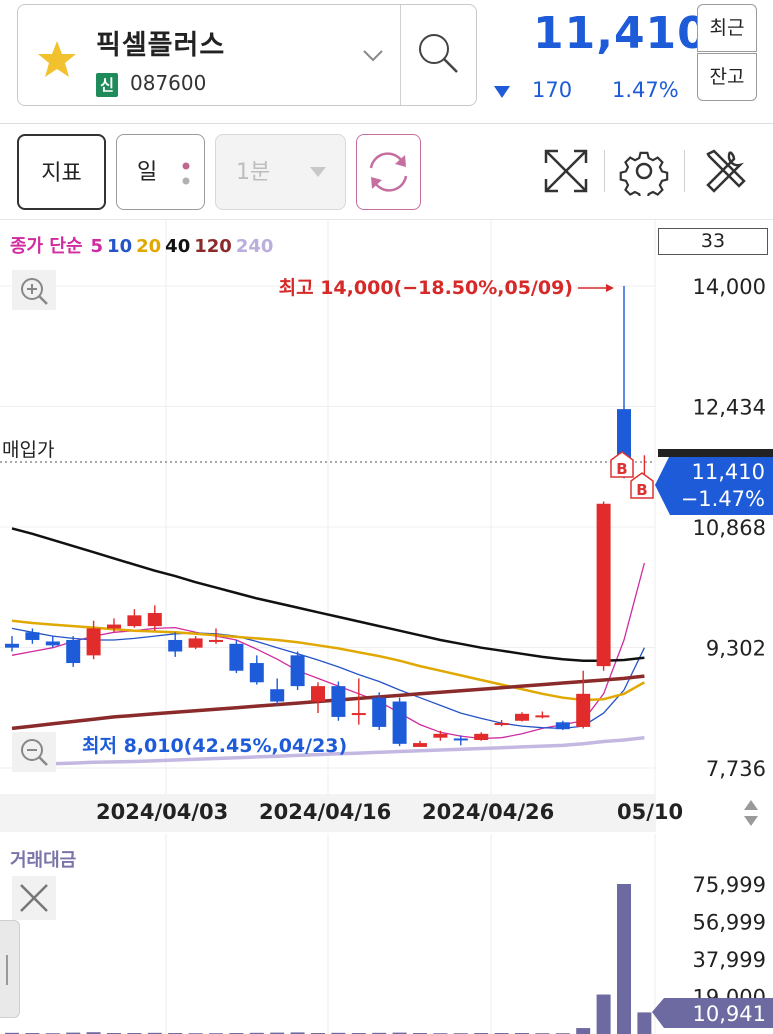 The height and width of the screenshot is (1034, 773). I want to click on current-volume-badge, so click(712, 1013).